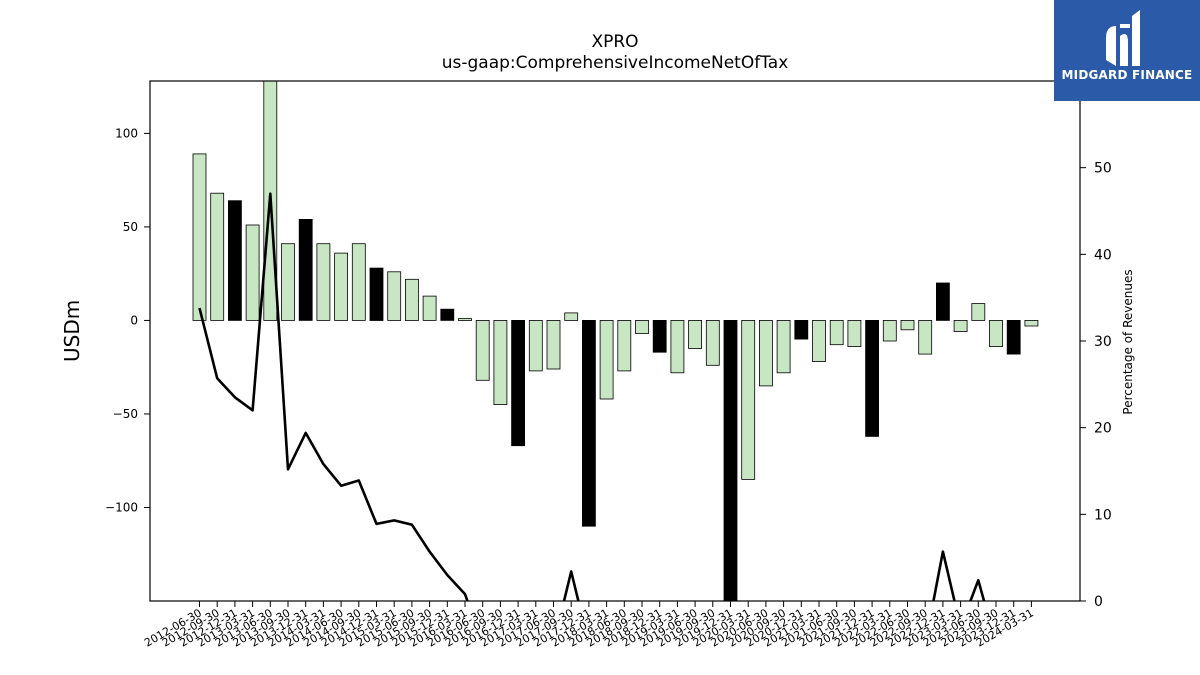  What do you see at coordinates (1103, 169) in the screenshot?
I see `y2-tick-label: 50` at bounding box center [1103, 169].